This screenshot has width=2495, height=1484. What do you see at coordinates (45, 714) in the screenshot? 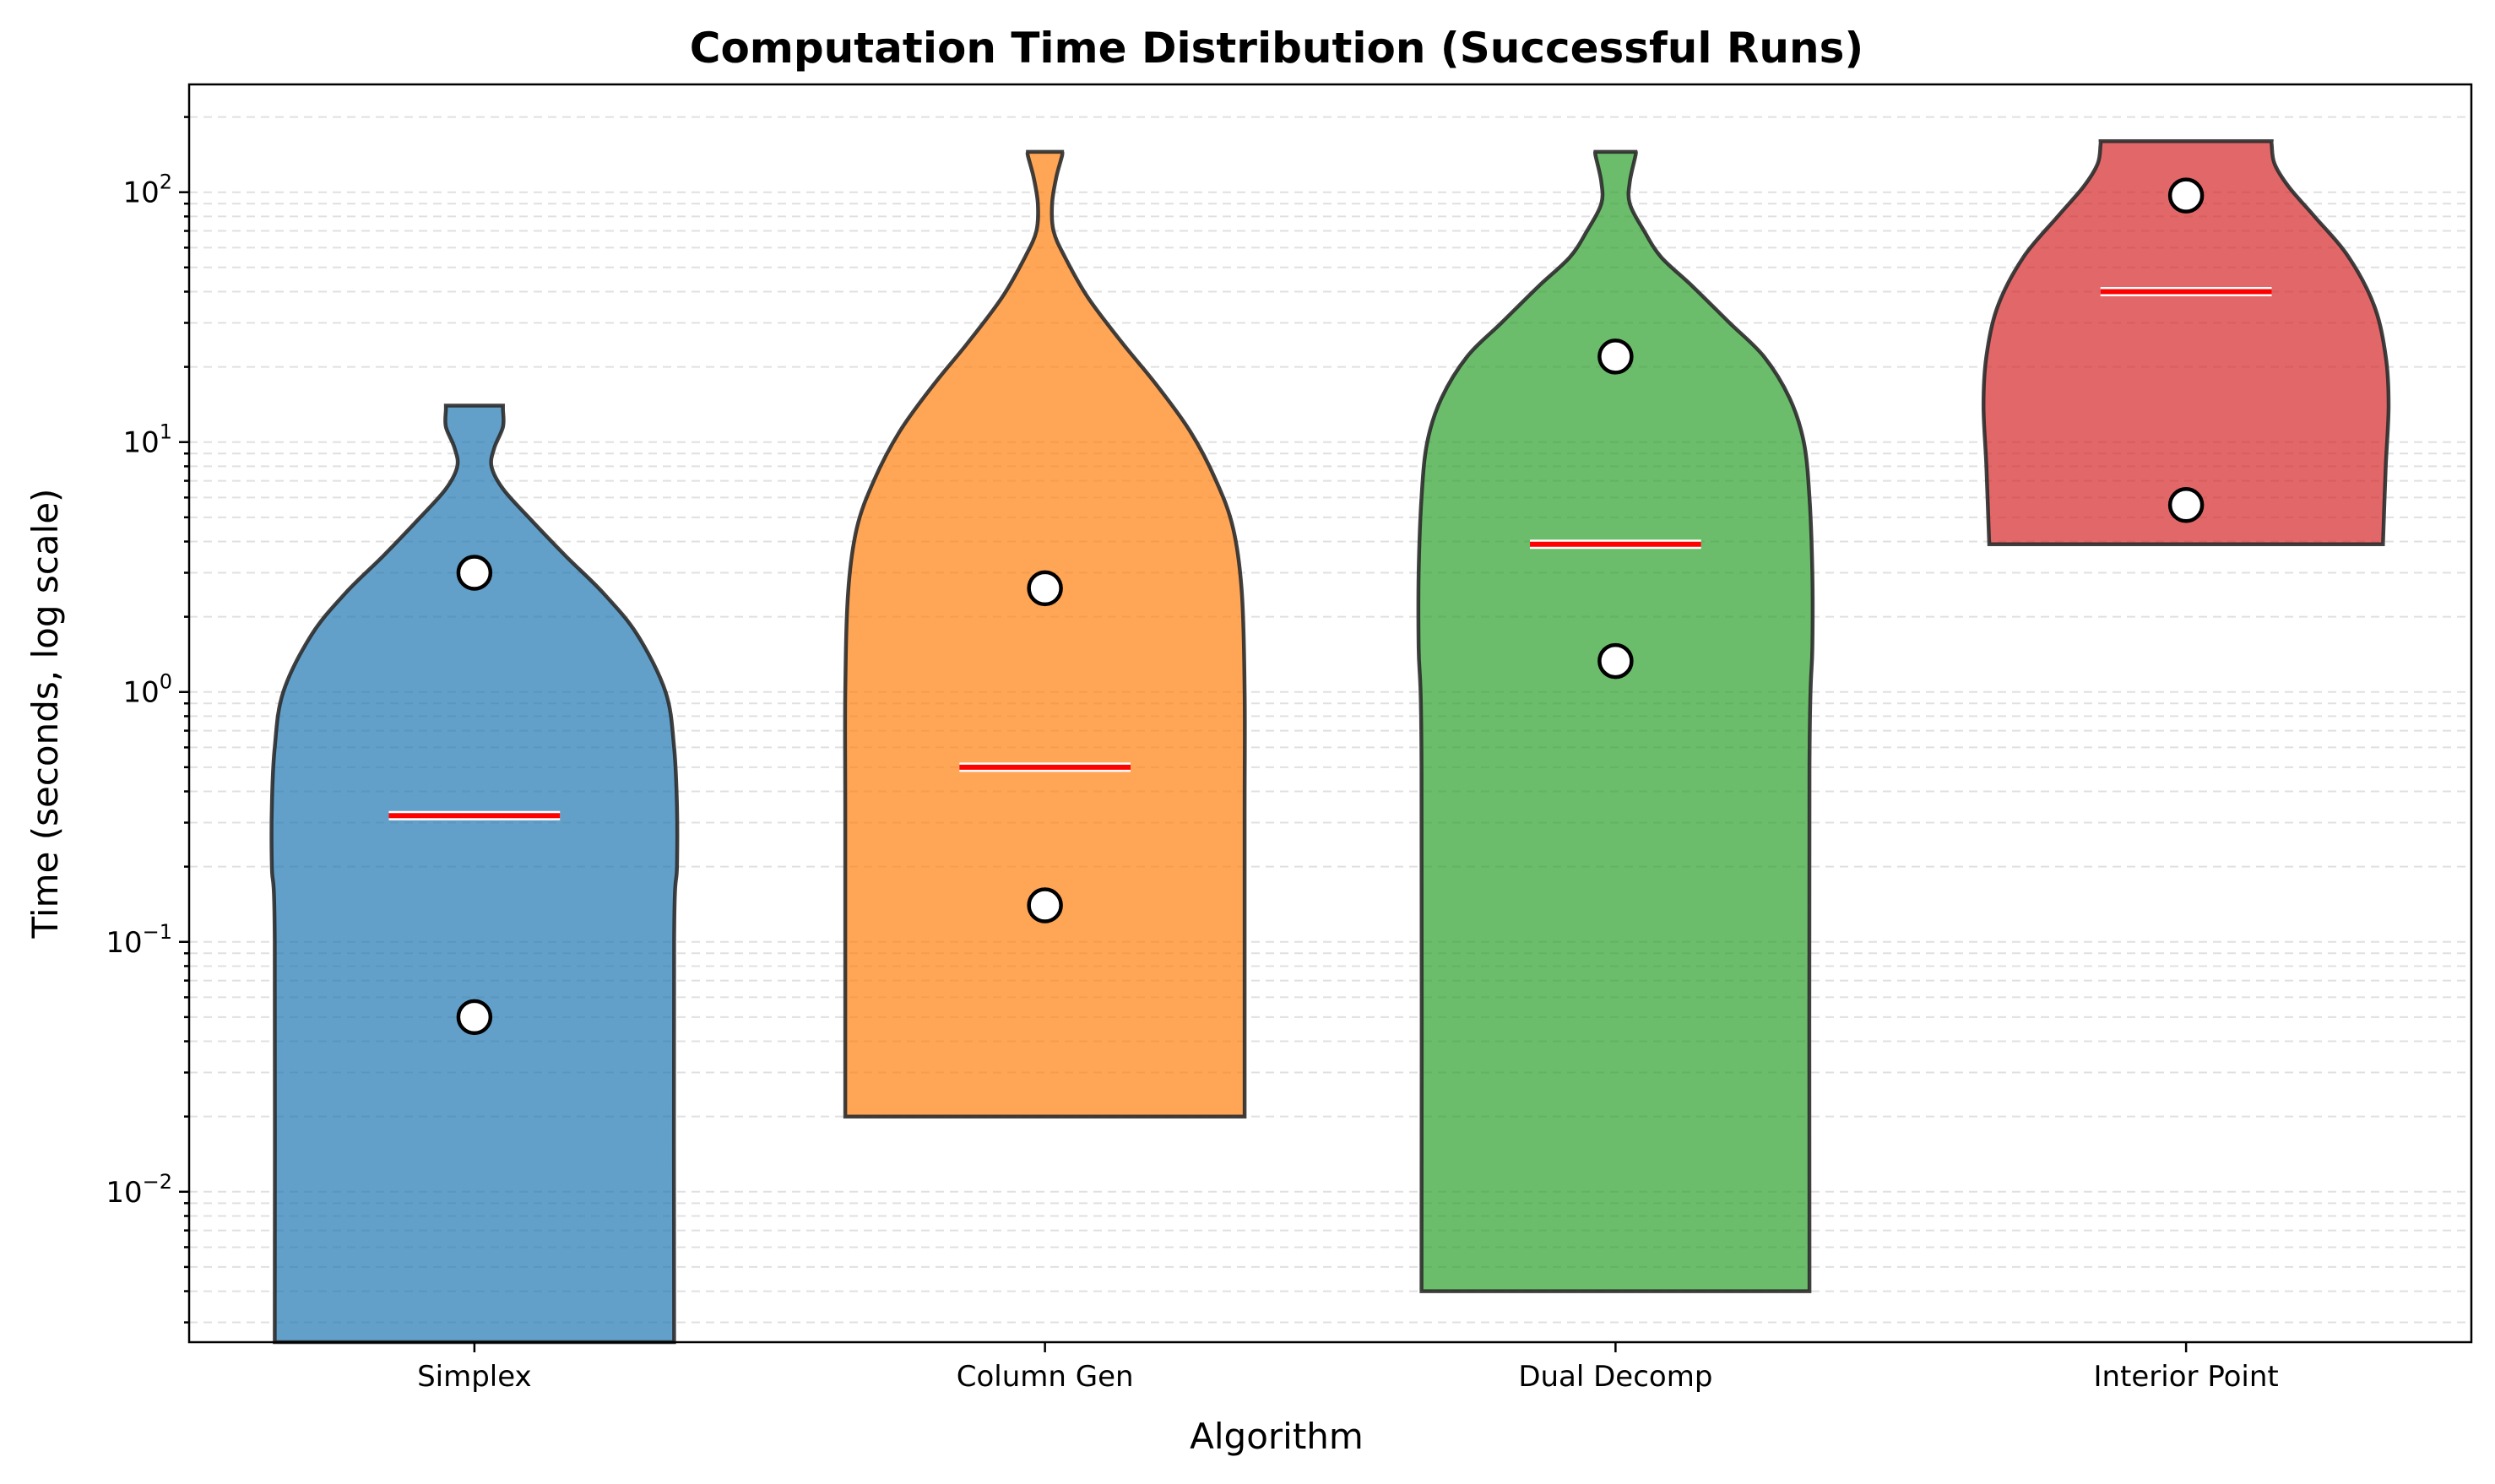
I see `y-axis-label: Time (seconds, log scale)` at bounding box center [45, 714].